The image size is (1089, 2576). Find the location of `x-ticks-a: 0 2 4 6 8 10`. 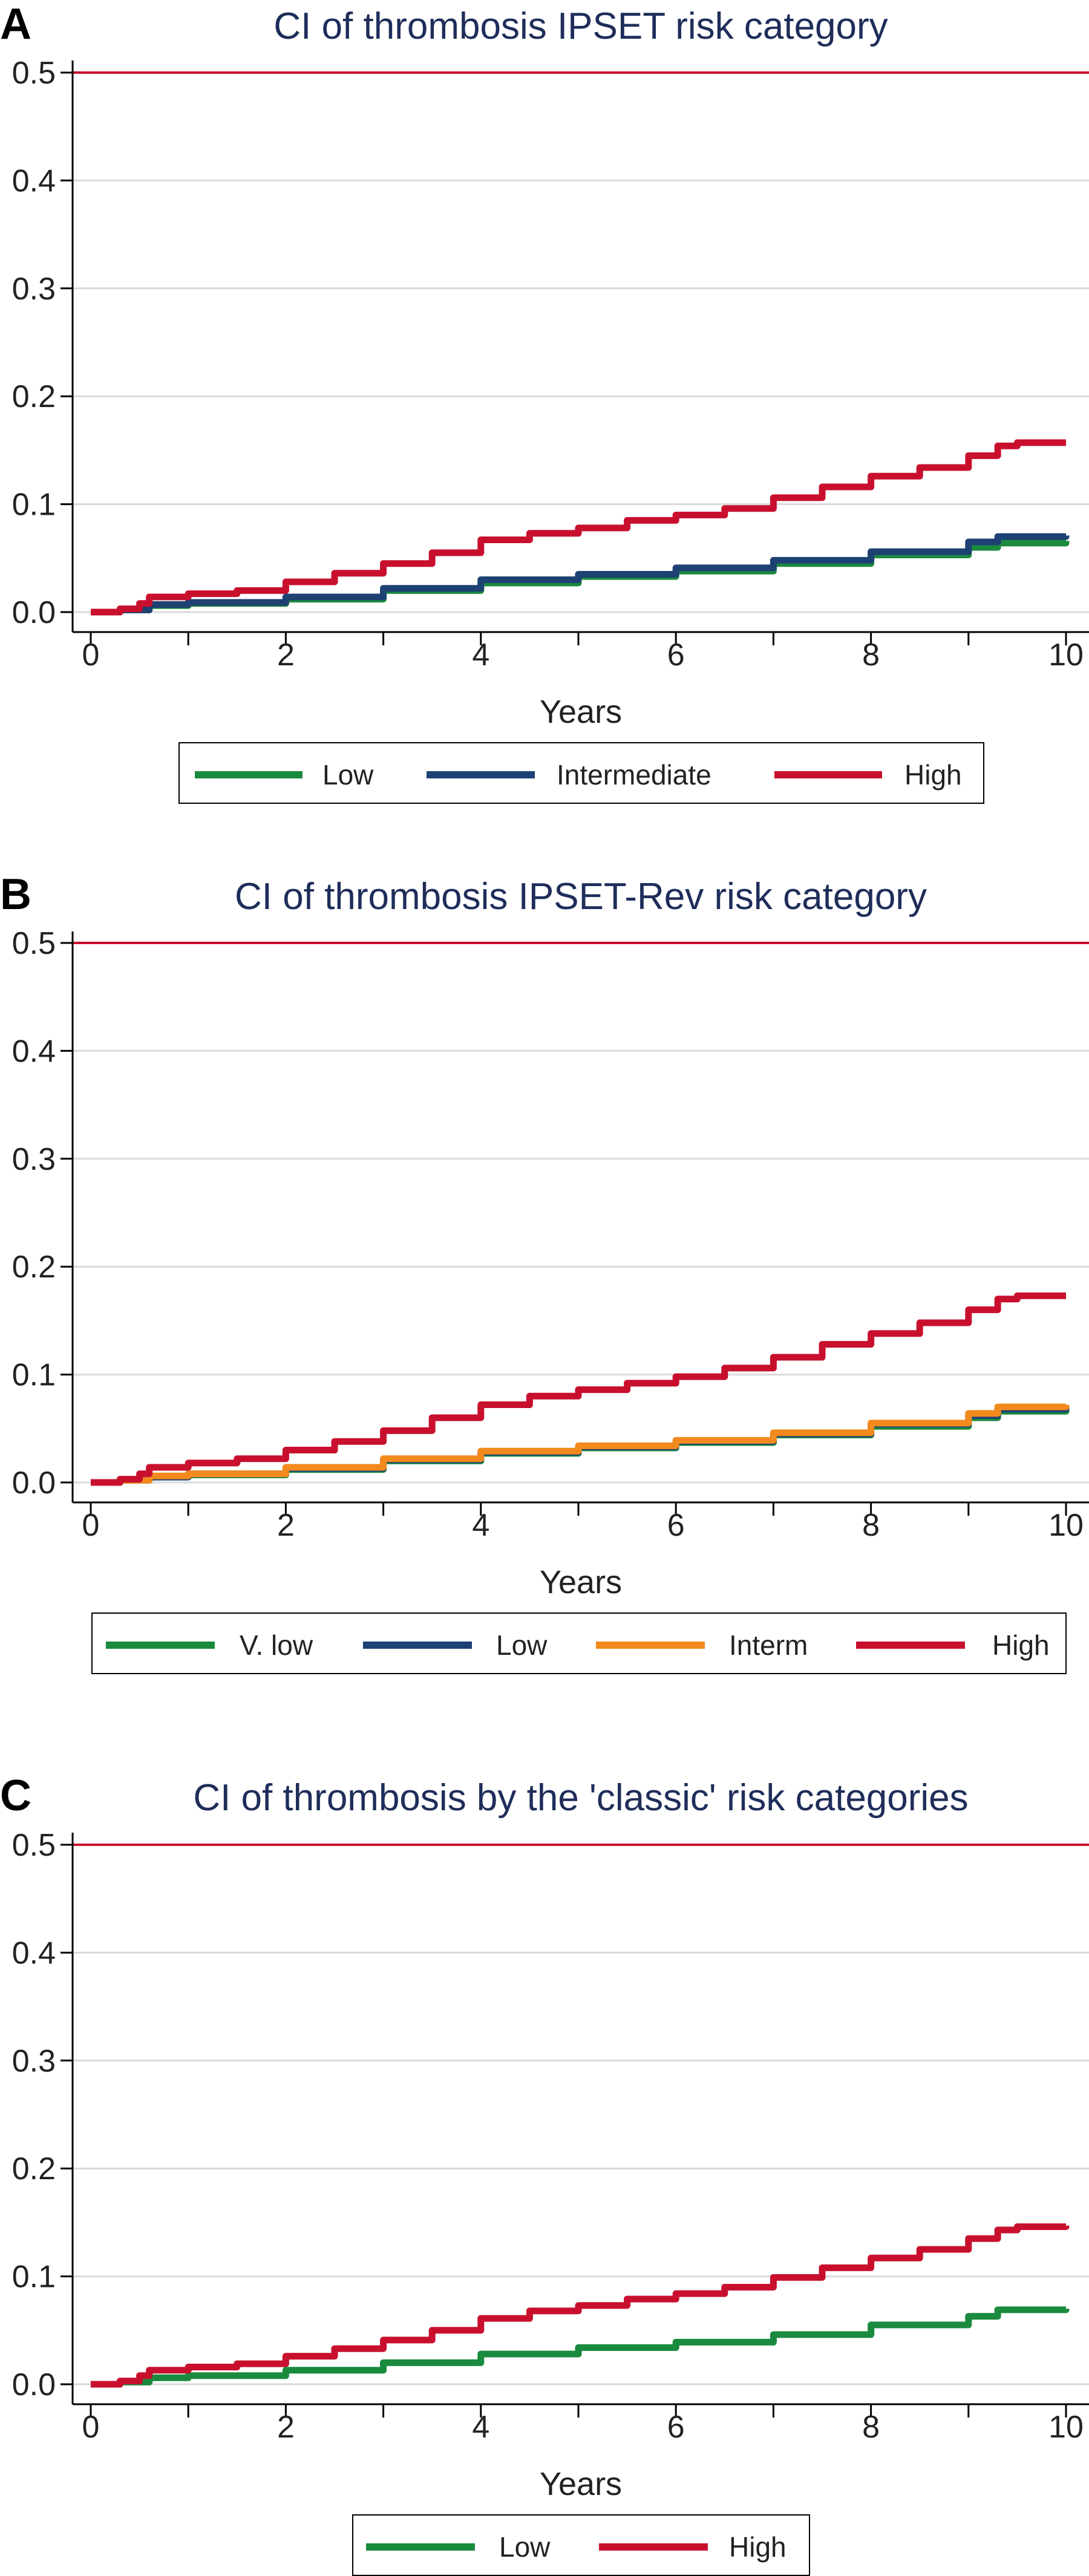

x-ticks-a: 0 2 4 6 8 10 is located at coordinates (583, 653).